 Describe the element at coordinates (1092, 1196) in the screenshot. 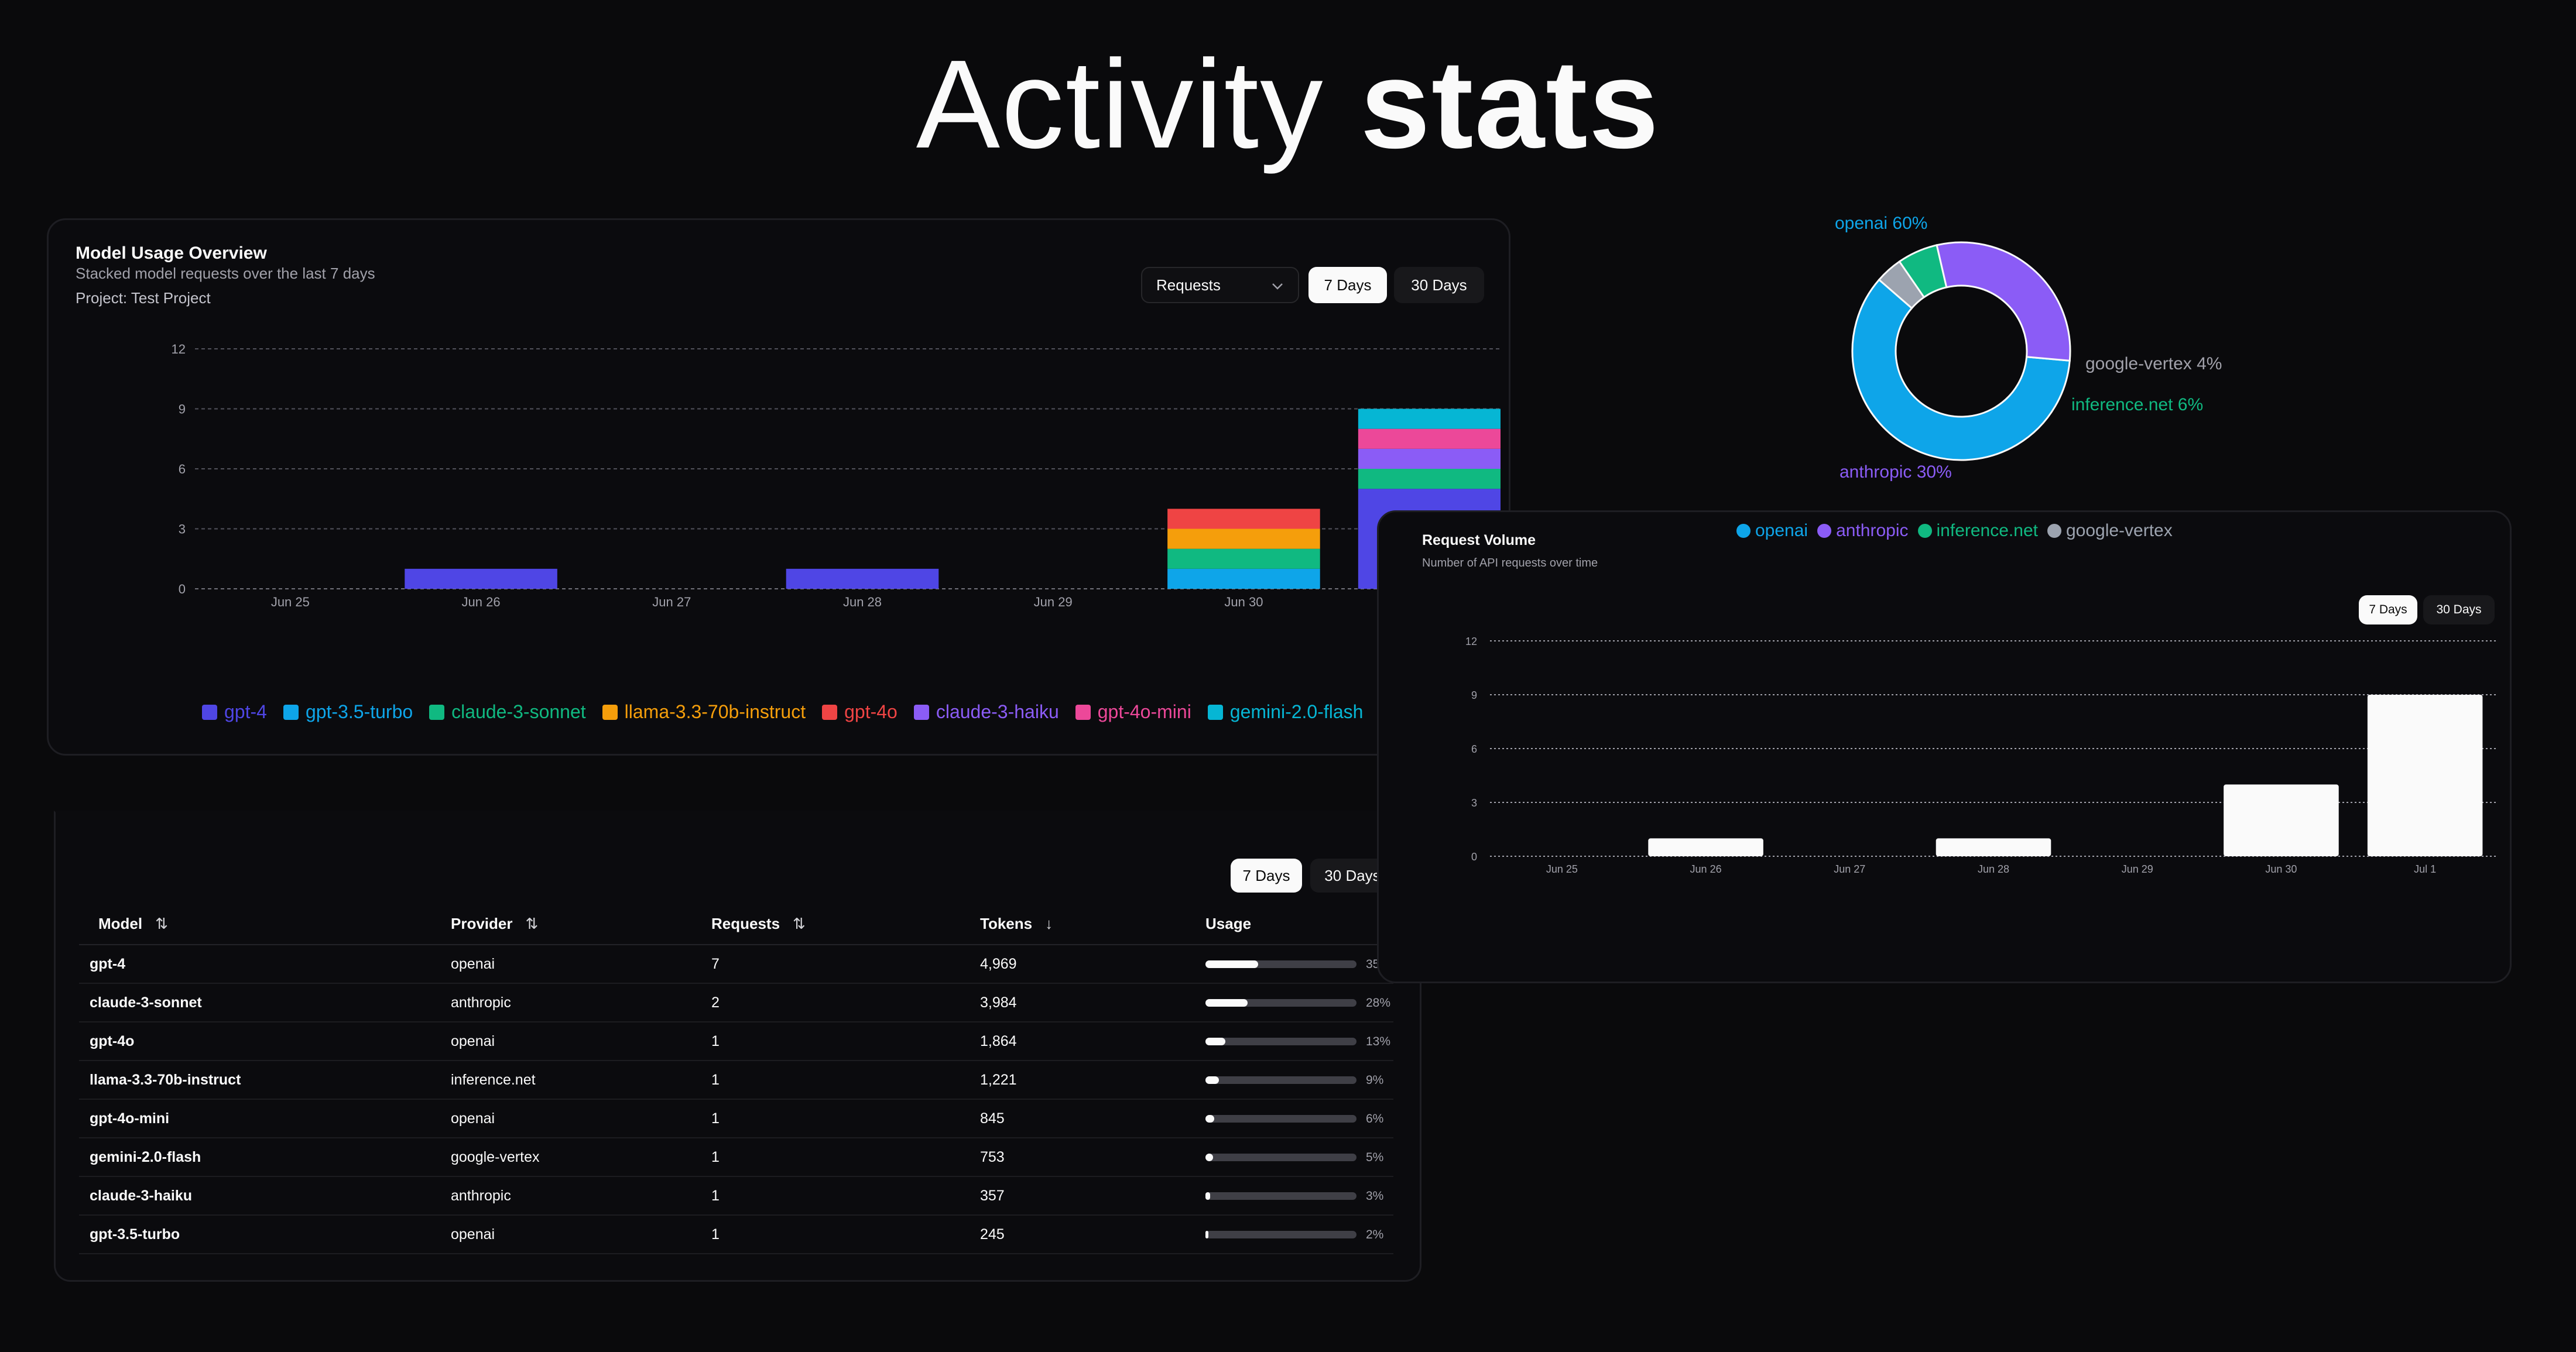

I see `cell-tokens: 357` at that location.